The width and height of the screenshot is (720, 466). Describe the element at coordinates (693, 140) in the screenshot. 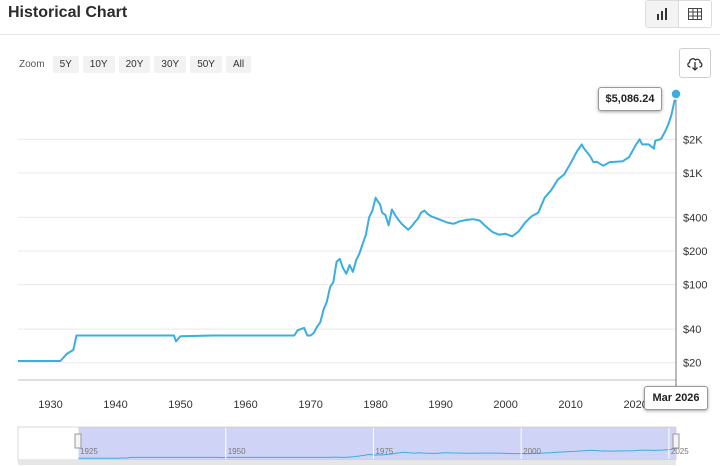

I see `y-tick-label: $2K` at that location.